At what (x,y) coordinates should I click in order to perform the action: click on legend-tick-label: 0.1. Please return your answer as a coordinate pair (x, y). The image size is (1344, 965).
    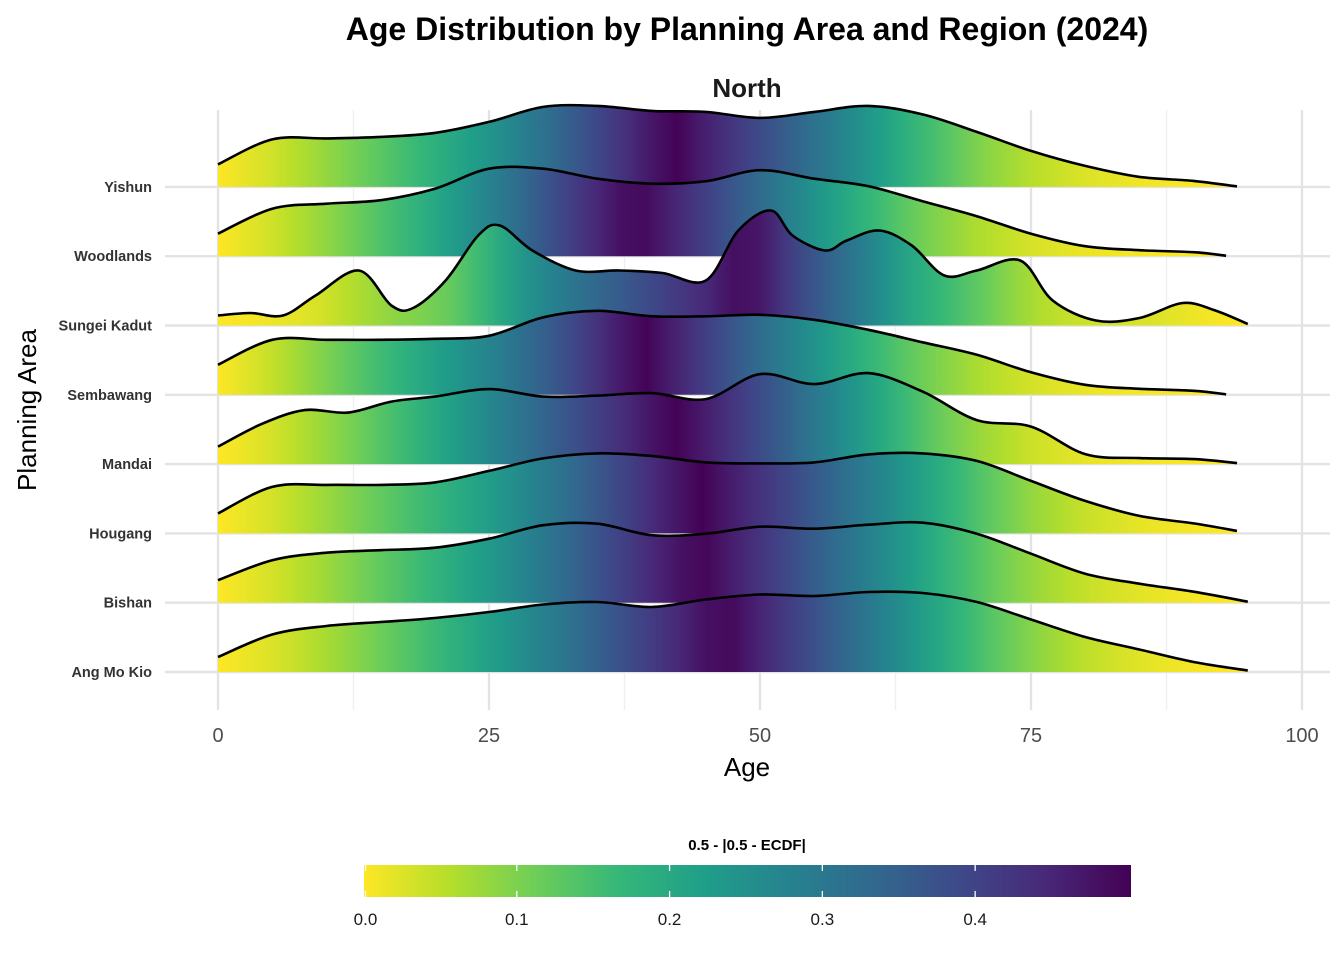
    Looking at the image, I should click on (517, 919).